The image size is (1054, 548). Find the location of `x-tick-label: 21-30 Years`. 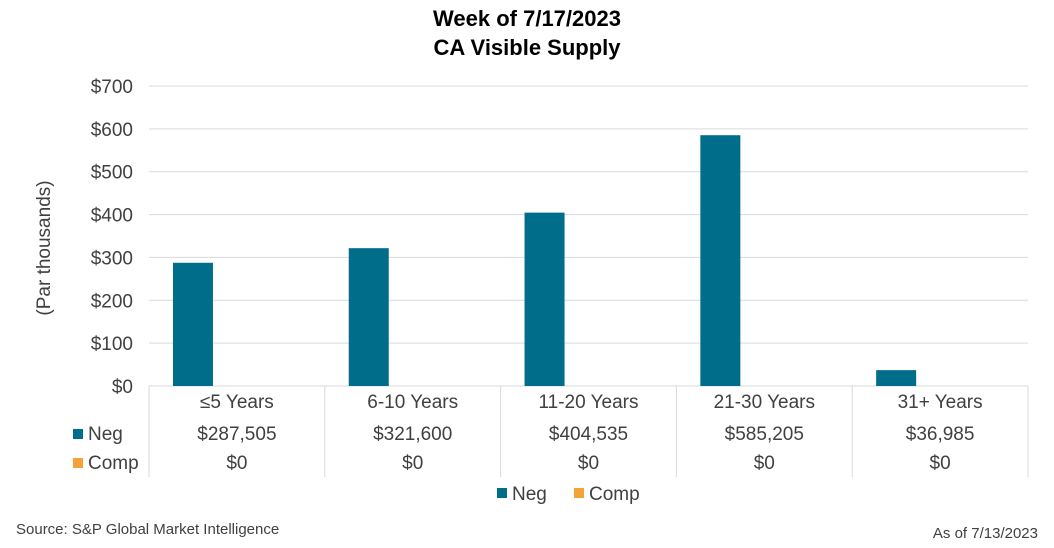

x-tick-label: 21-30 Years is located at coordinates (764, 402).